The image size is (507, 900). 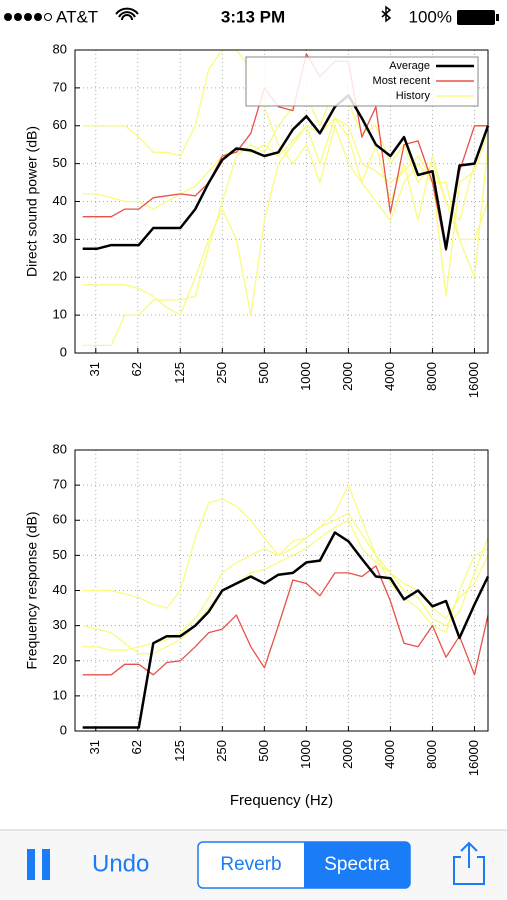 I want to click on undo-button: Undo, so click(x=120, y=863).